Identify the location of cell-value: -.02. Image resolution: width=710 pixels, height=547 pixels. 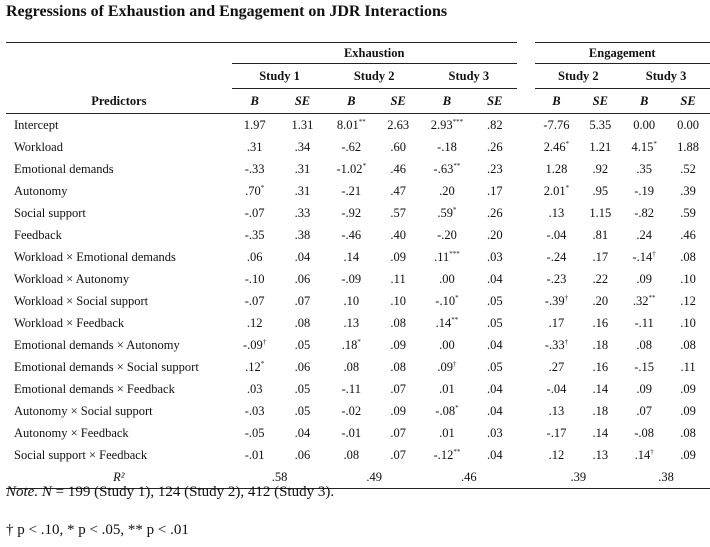
(351, 410).